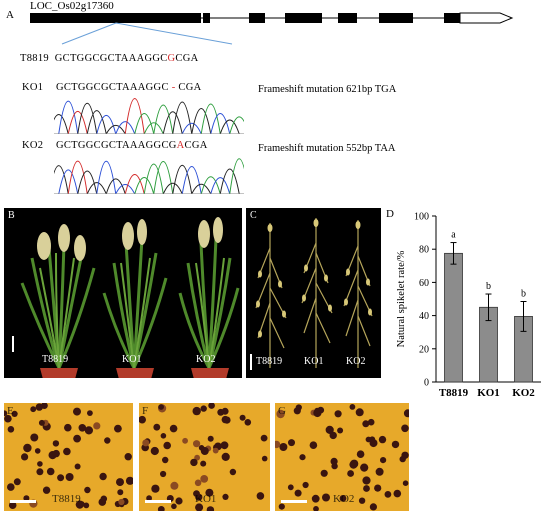 Image resolution: width=550 pixels, height=514 pixels. I want to click on pollen-grains-t8819, so click(68, 456).